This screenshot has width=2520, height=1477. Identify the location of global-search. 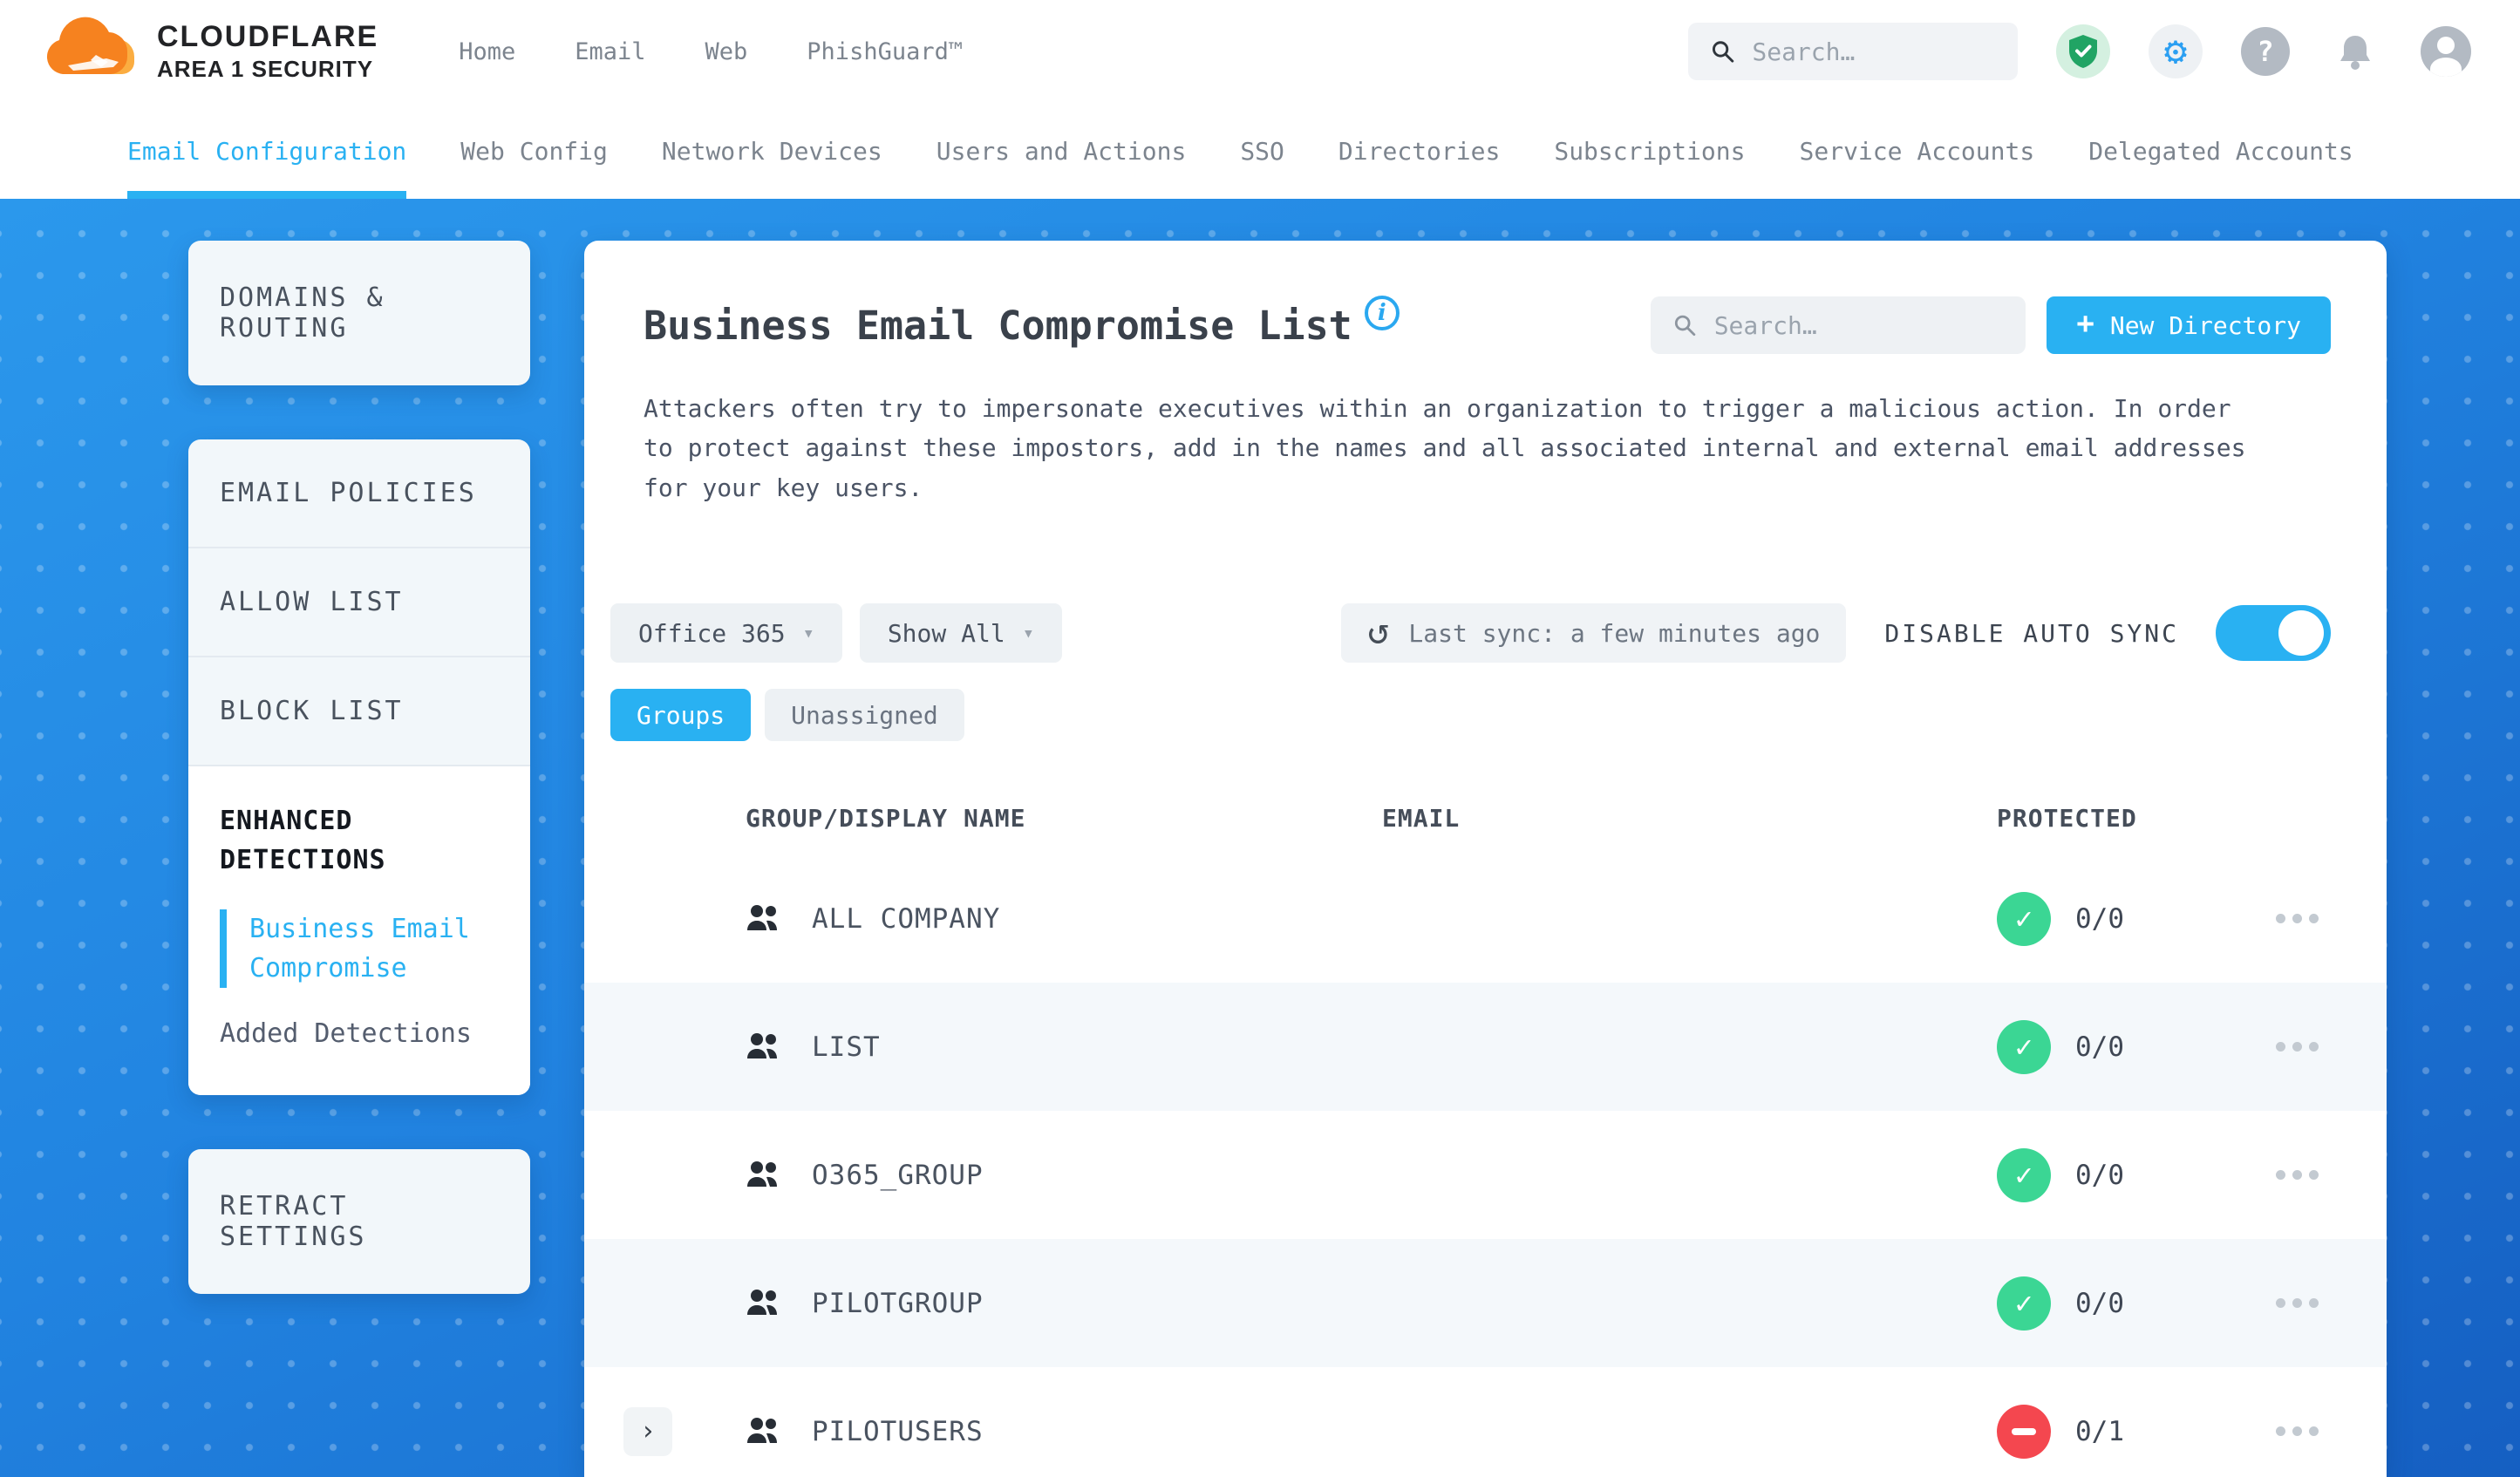
(1853, 52).